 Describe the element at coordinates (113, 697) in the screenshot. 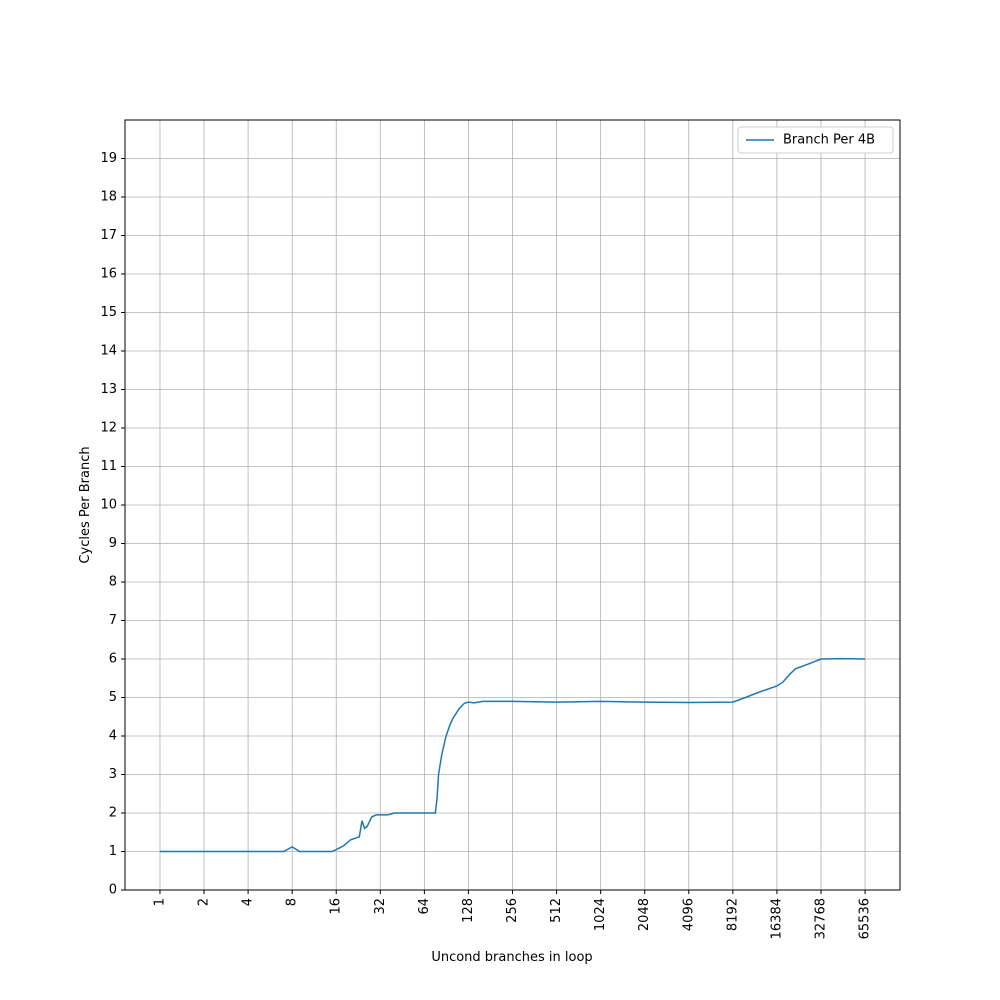

I see `y-tick-label: 5` at that location.